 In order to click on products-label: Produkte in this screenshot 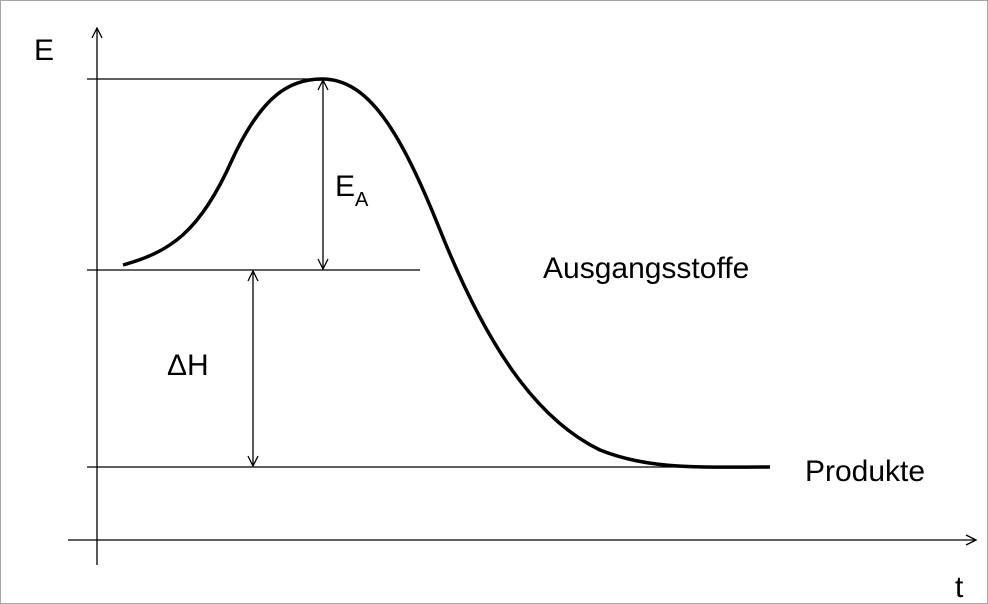, I will do `click(865, 471)`.